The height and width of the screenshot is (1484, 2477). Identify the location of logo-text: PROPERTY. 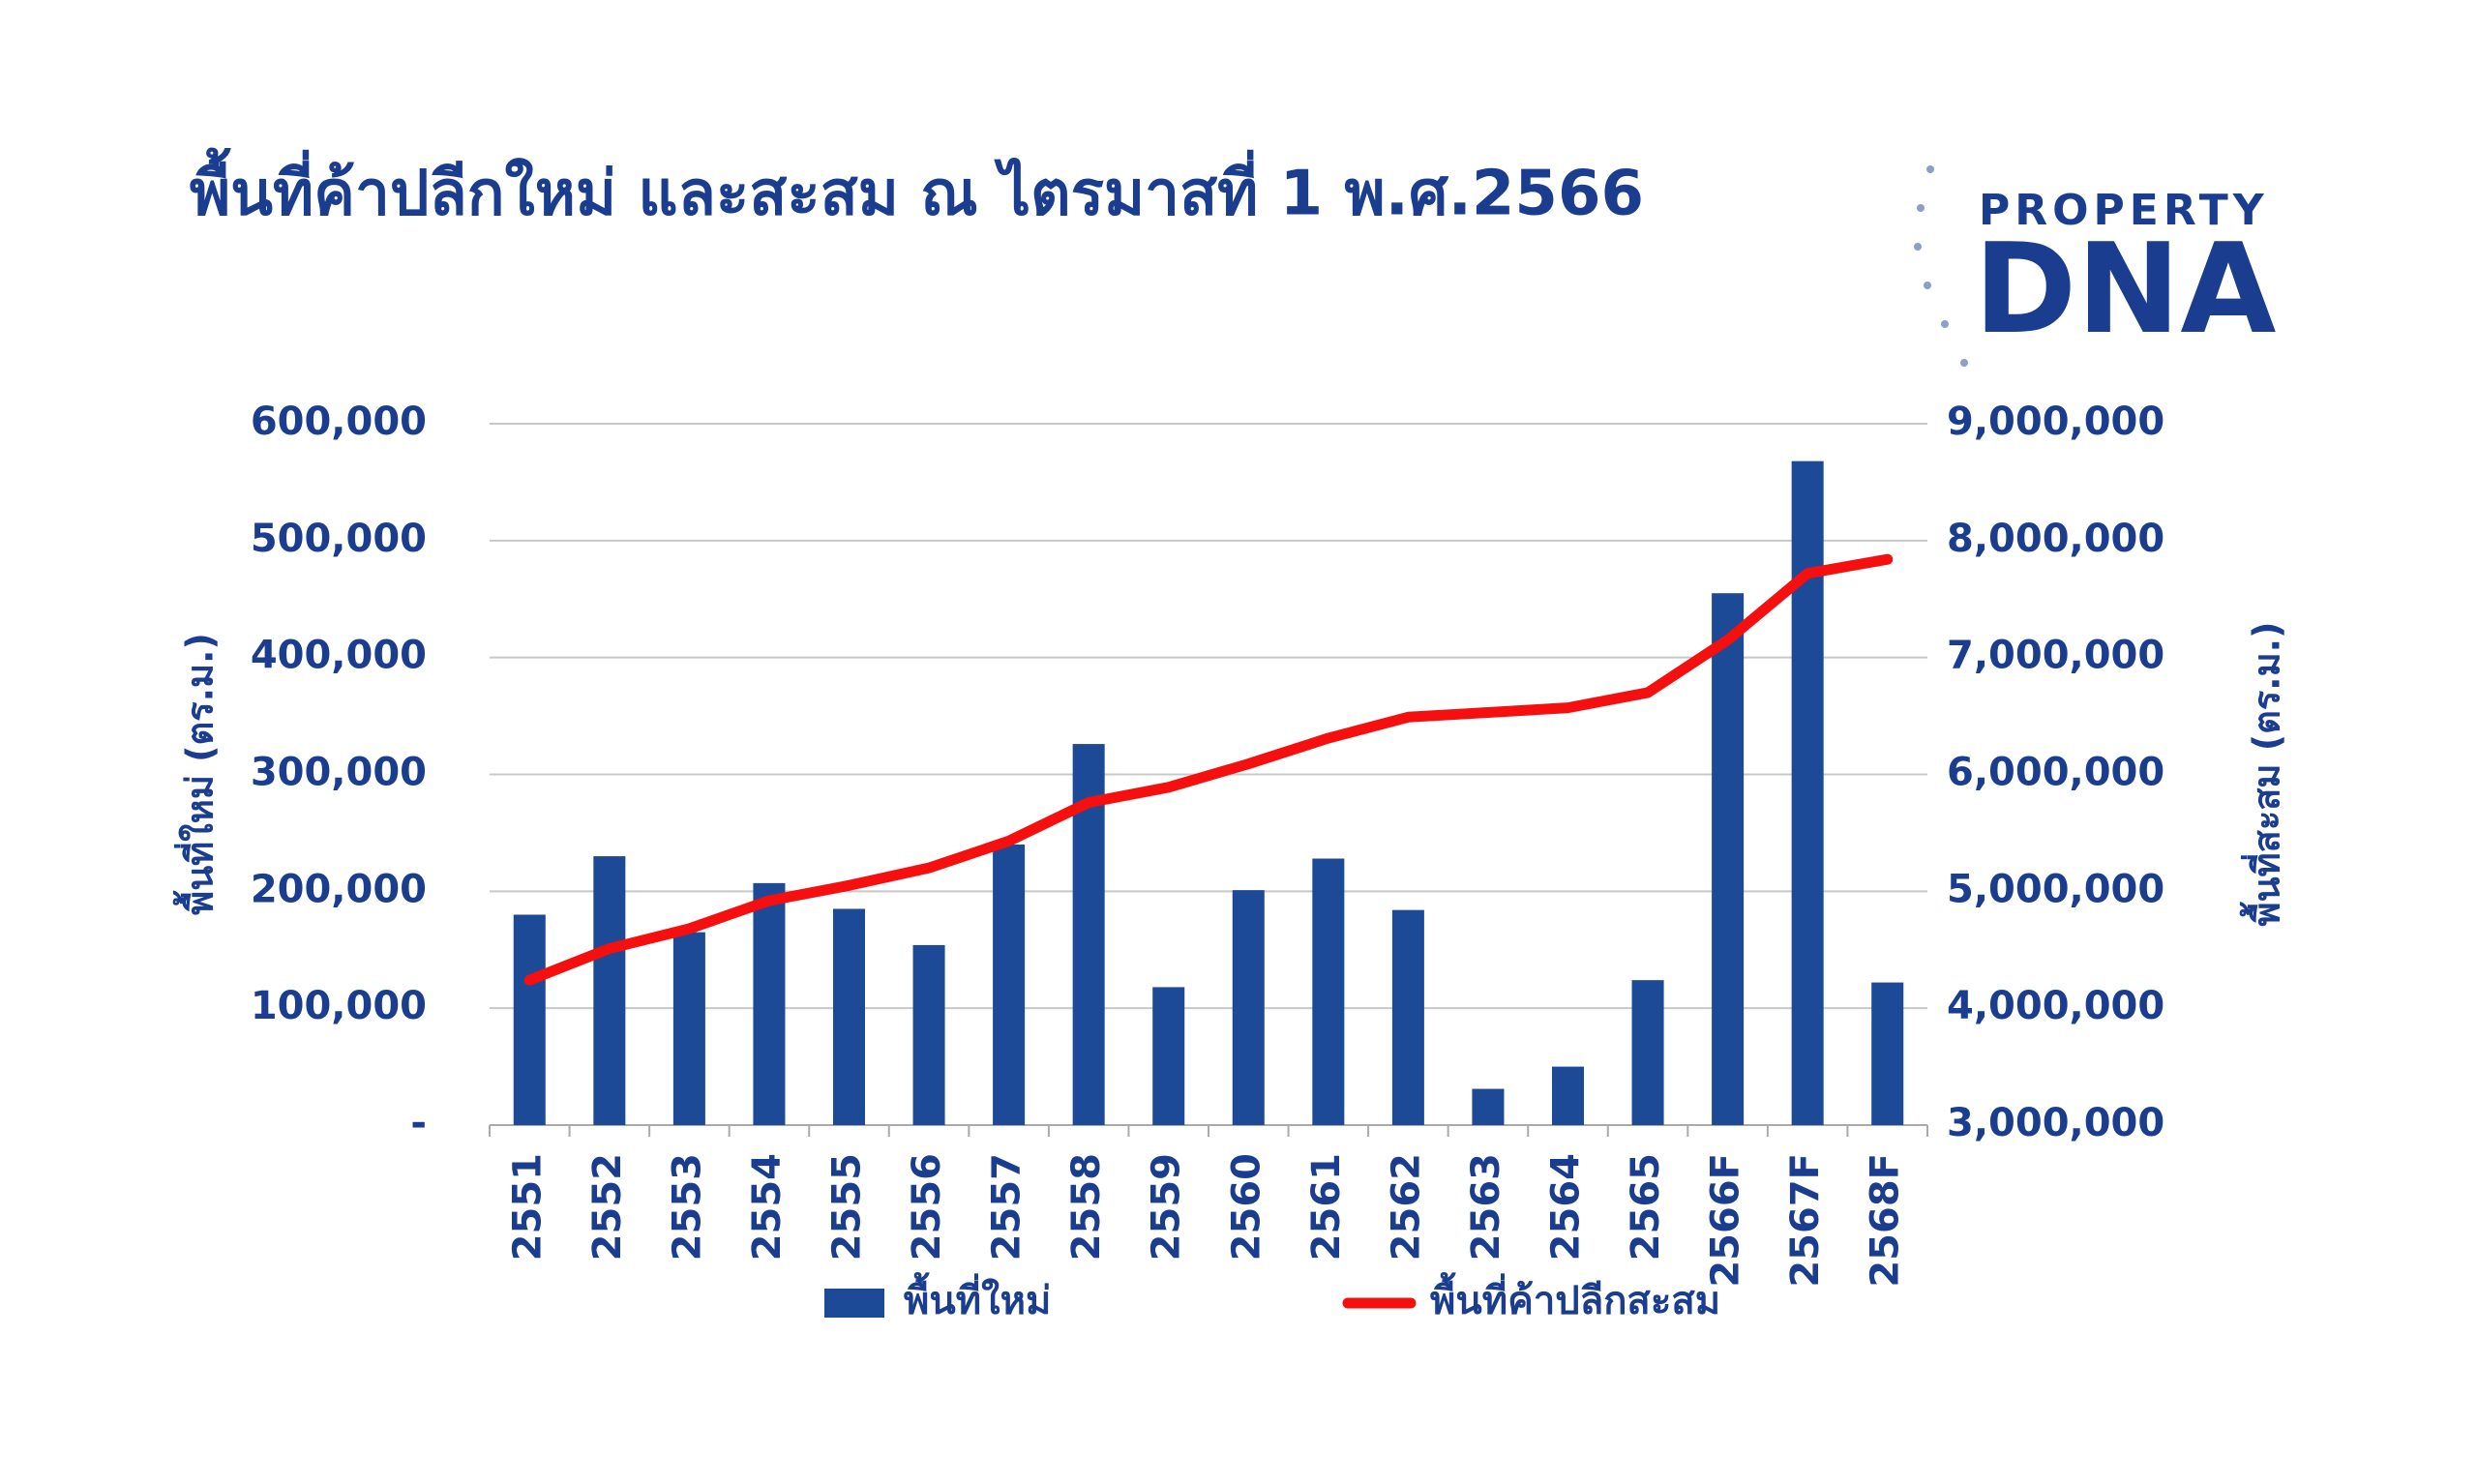
(2124, 210).